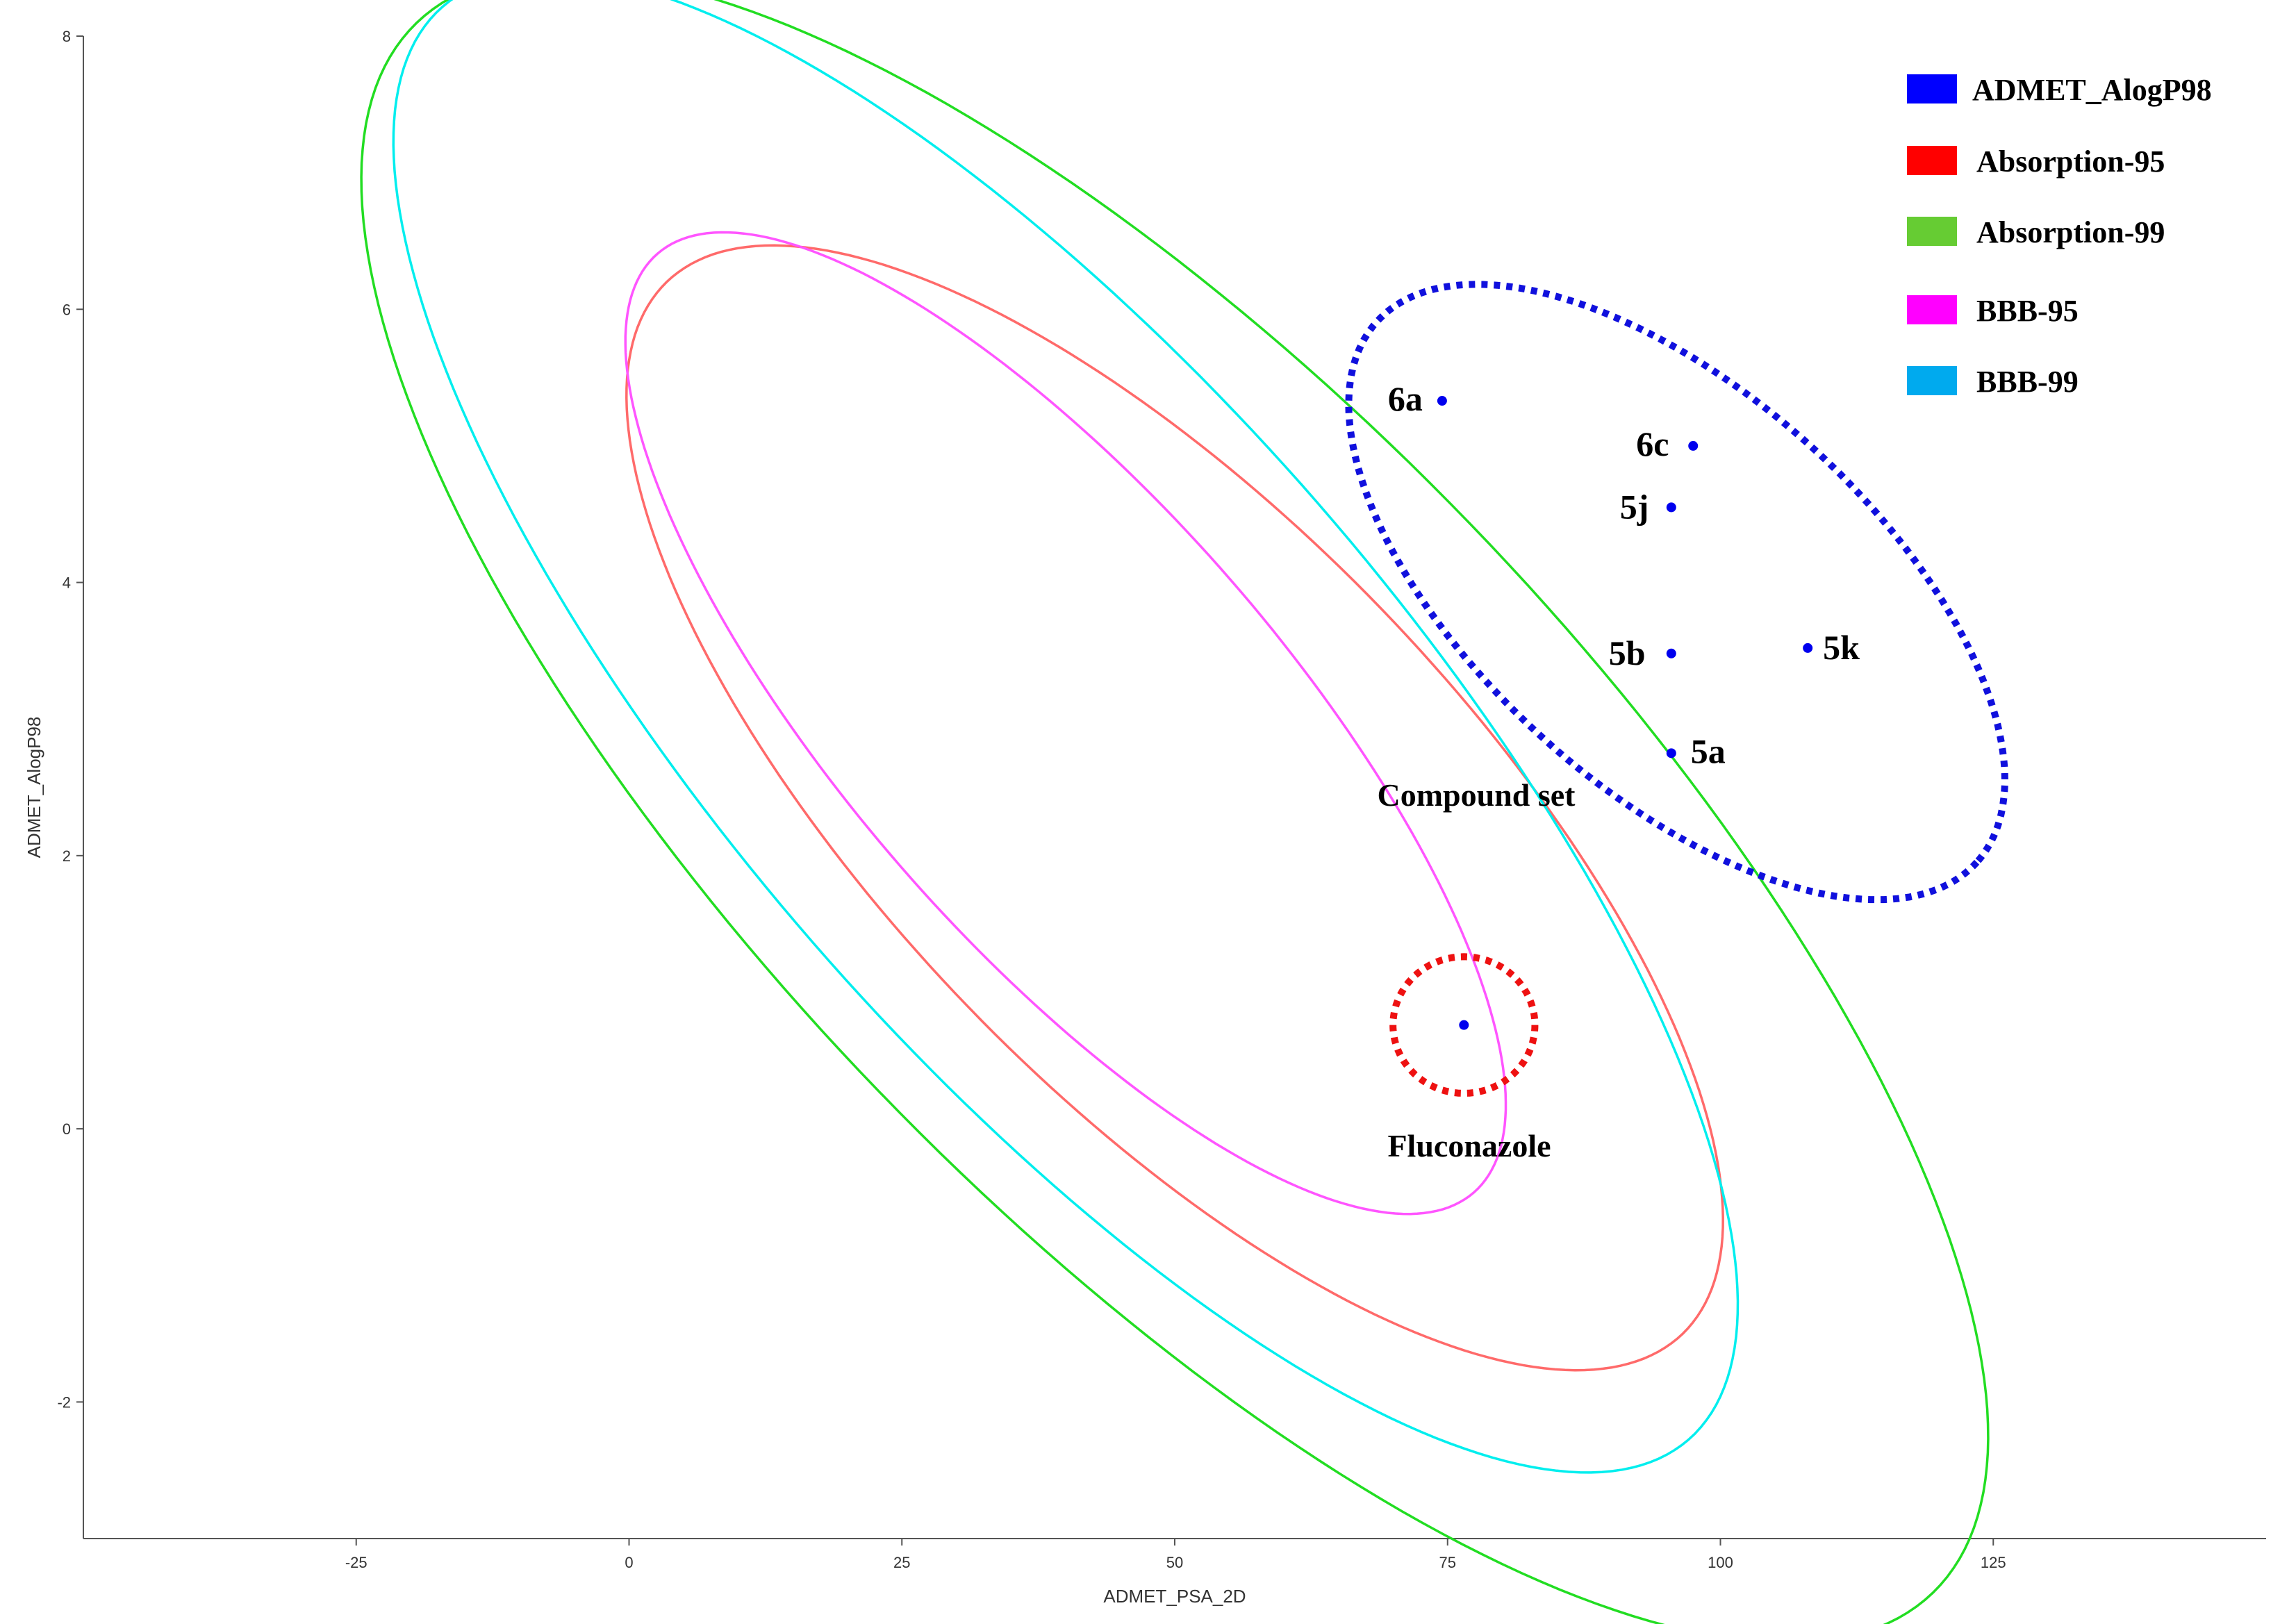  I want to click on legend-label-bbb-95: BBB-95, so click(2028, 311).